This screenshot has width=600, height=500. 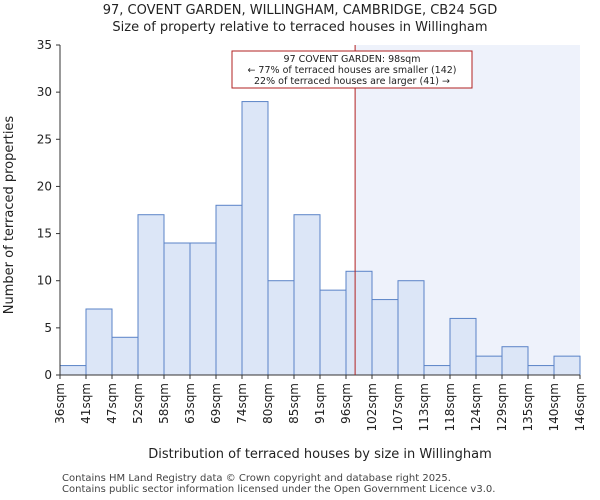 I want to click on x-tick-label: 91sqm, so click(x=320, y=403).